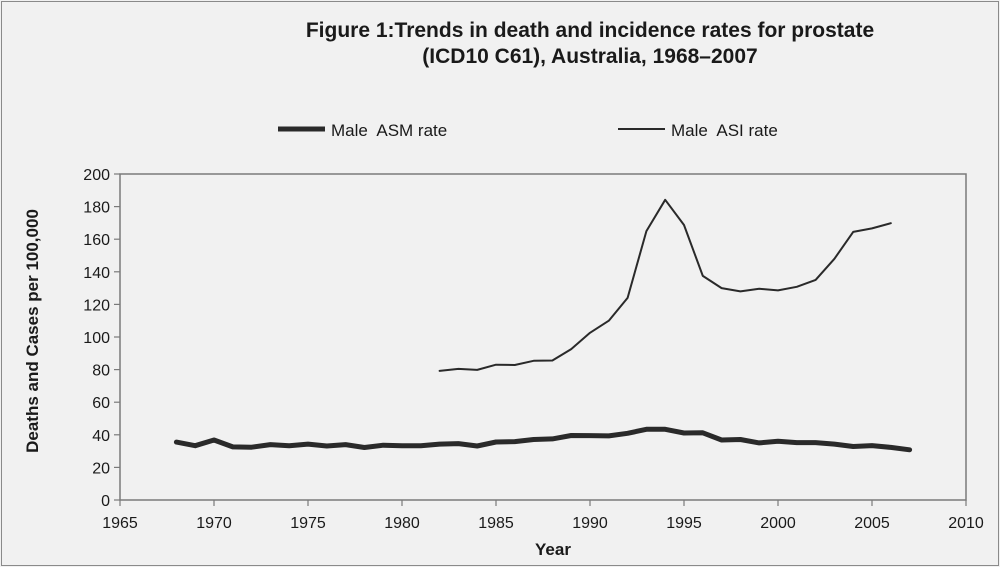 The width and height of the screenshot is (1000, 567). Describe the element at coordinates (528, 130) in the screenshot. I see `legend: Male ASM rate Male ASI rate` at that location.